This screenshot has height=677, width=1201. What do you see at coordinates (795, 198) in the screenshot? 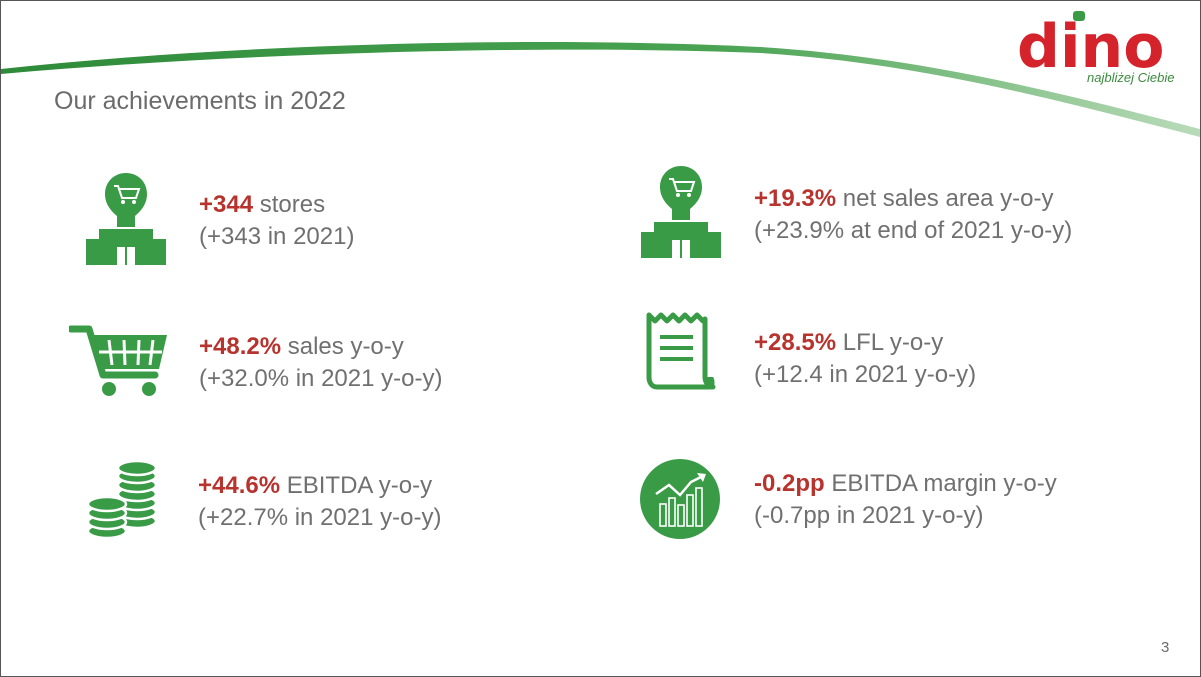
I see `stat-highlight: +19.3%` at bounding box center [795, 198].